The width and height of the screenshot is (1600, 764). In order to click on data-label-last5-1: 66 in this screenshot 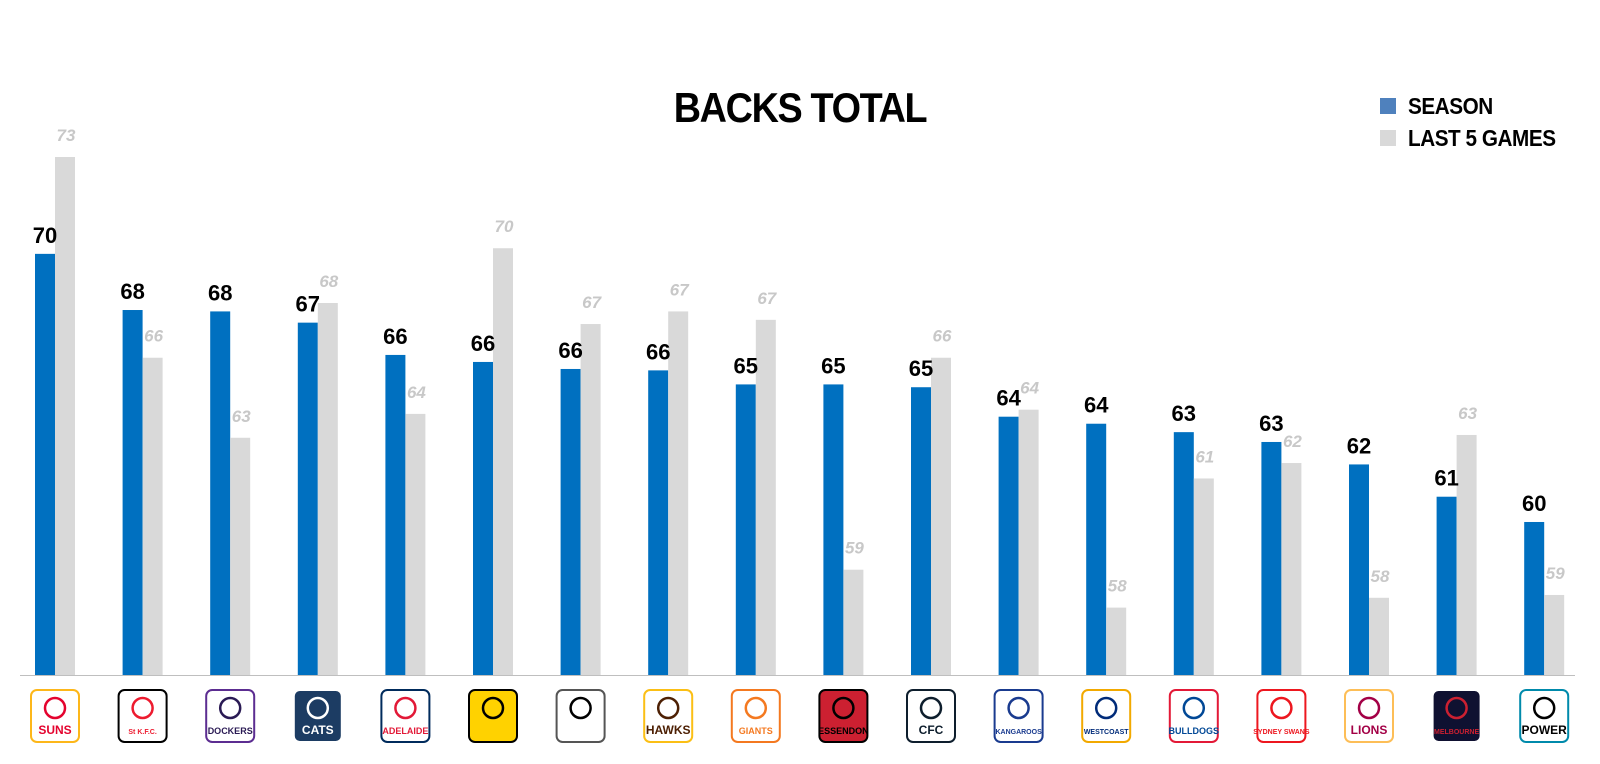, I will do `click(153, 336)`.